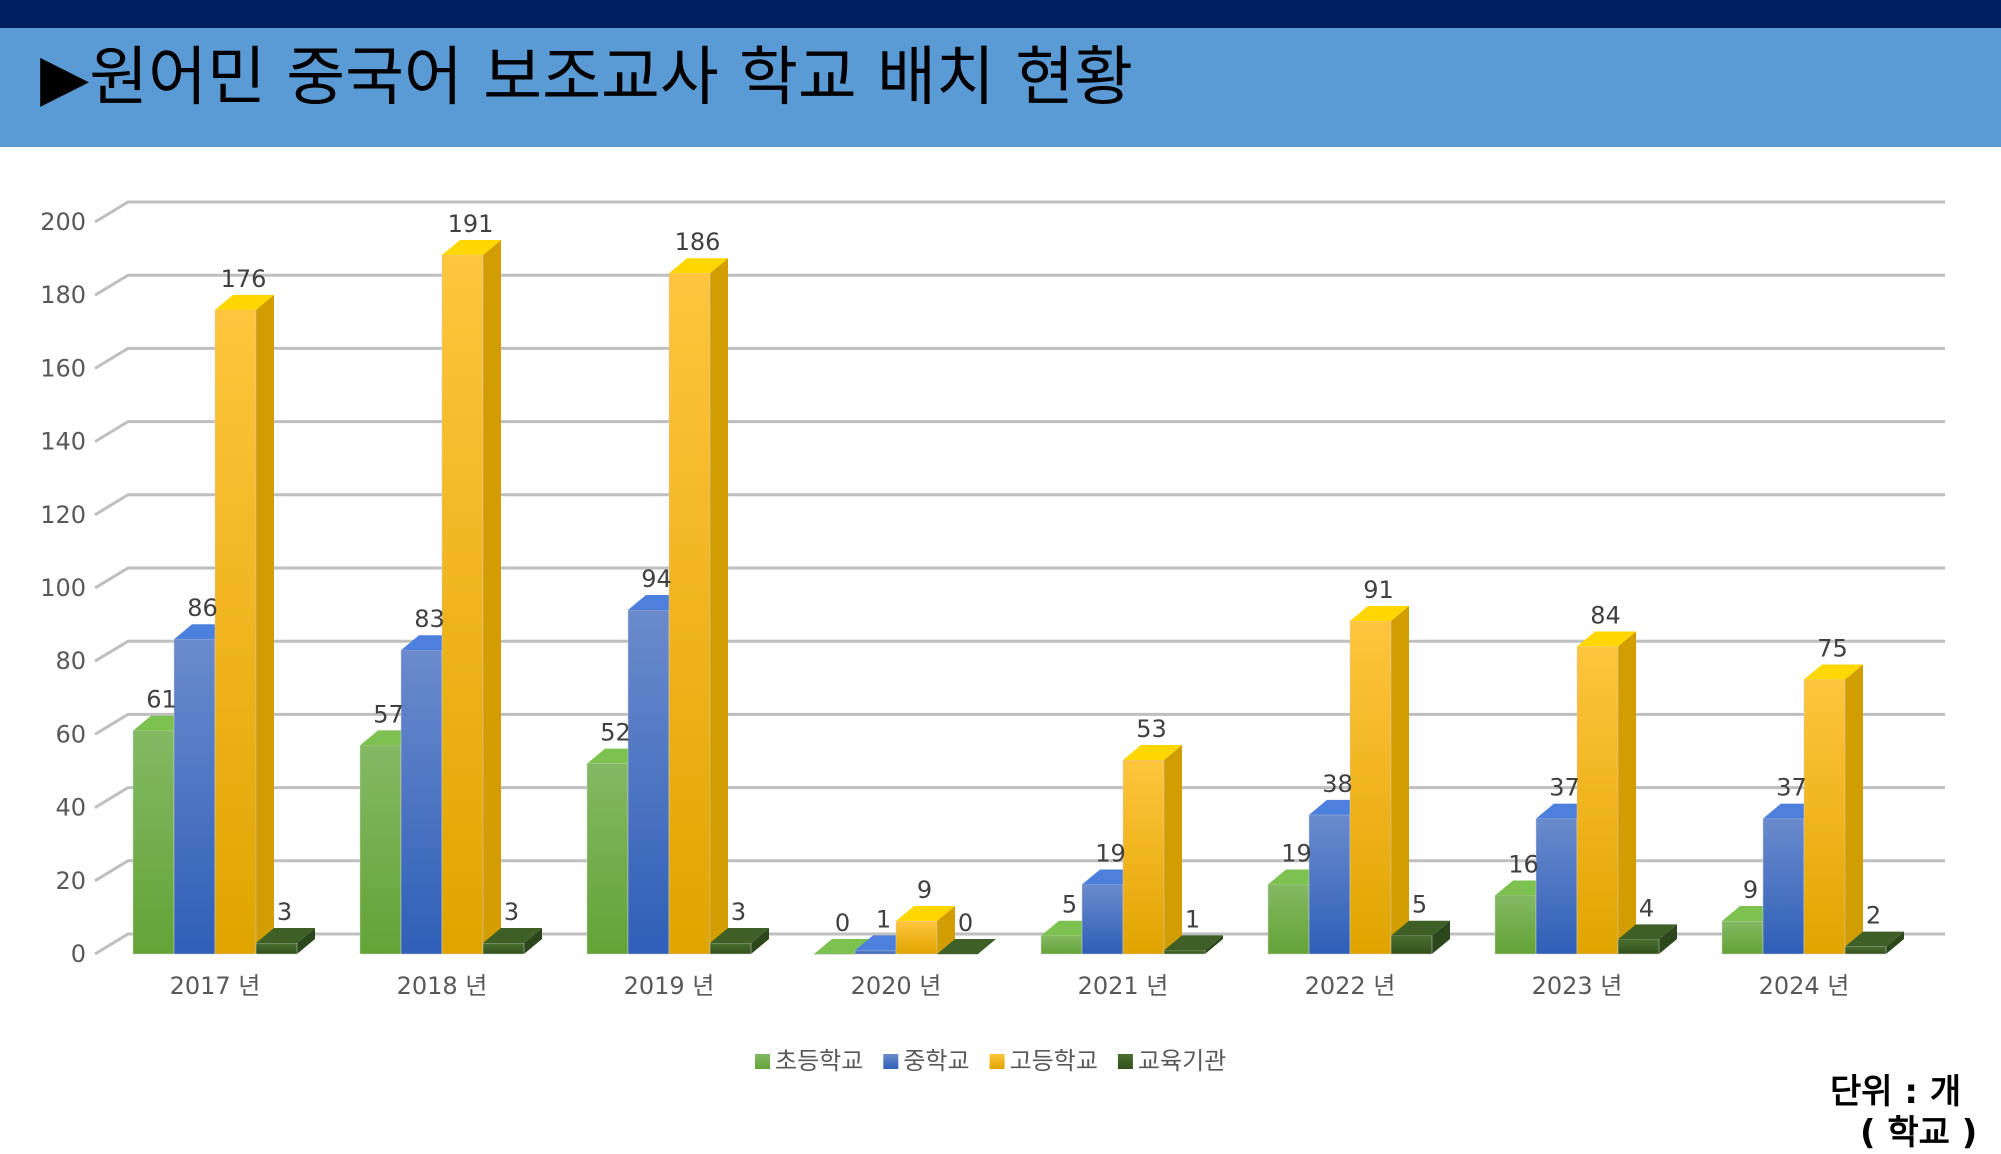  I want to click on y-tick-label: 160, so click(63, 368).